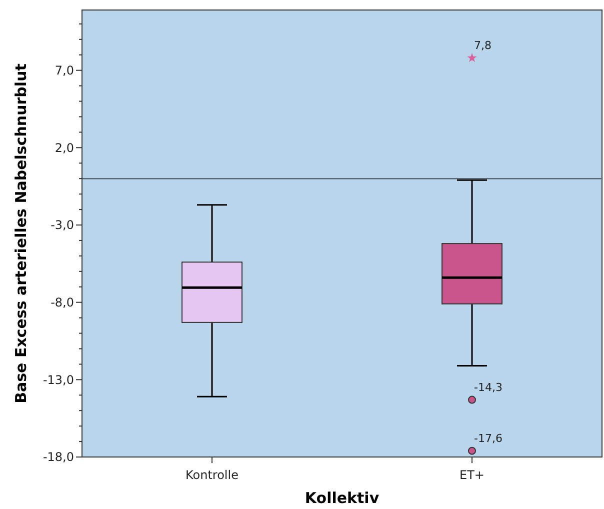 The height and width of the screenshot is (509, 604). Describe the element at coordinates (488, 438) in the screenshot. I see `annotation: -17,6` at that location.